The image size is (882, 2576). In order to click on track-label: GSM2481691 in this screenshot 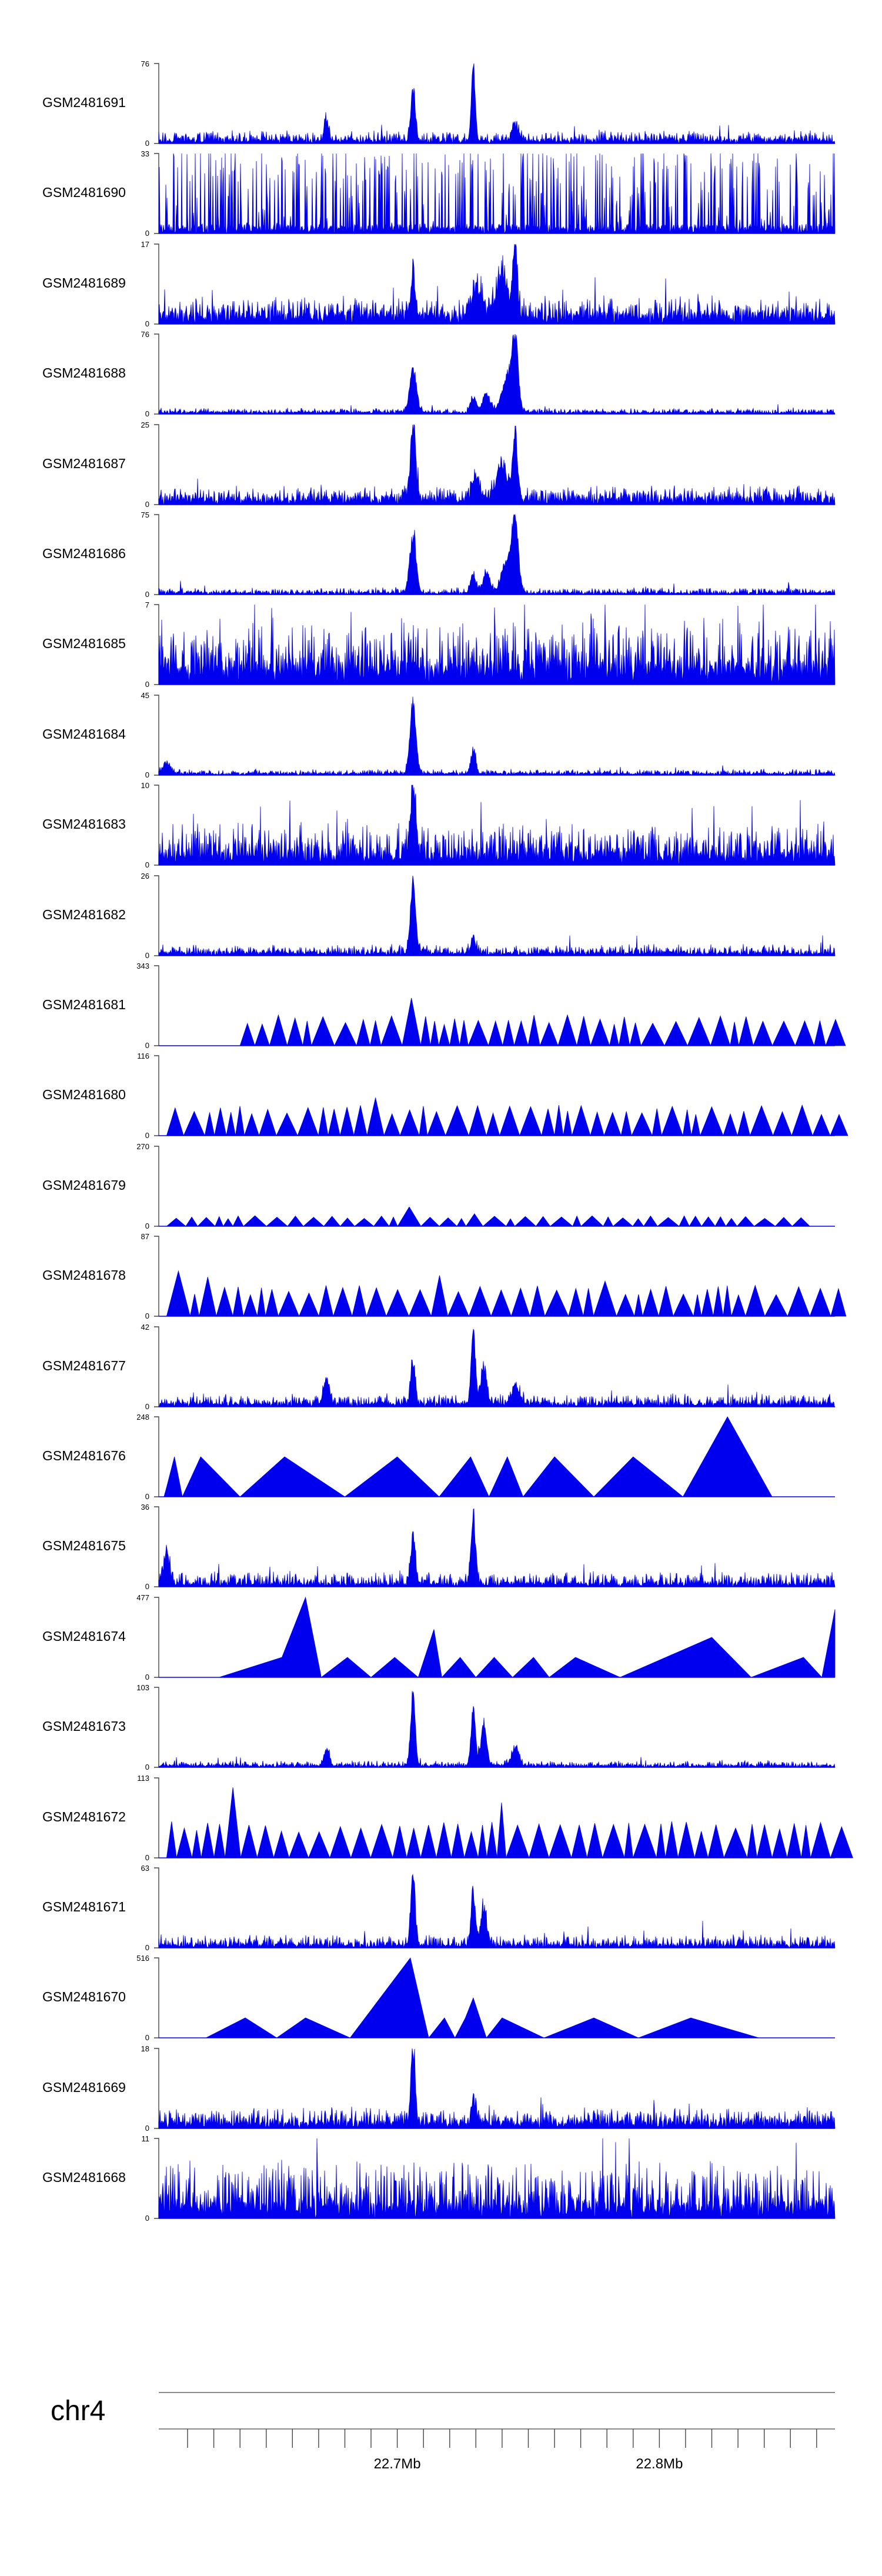, I will do `click(84, 102)`.